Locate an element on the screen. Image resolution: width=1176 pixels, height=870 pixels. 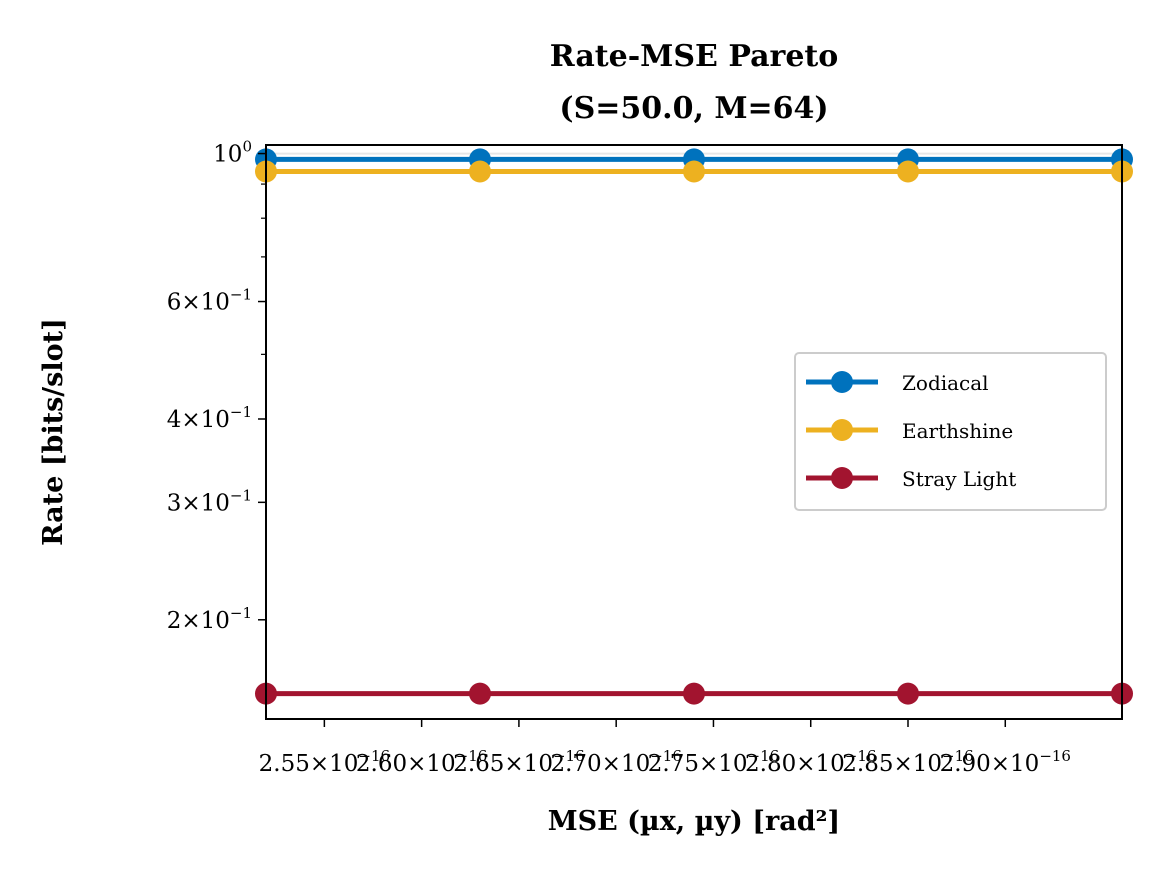
legend-box is located at coordinates (950, 431).